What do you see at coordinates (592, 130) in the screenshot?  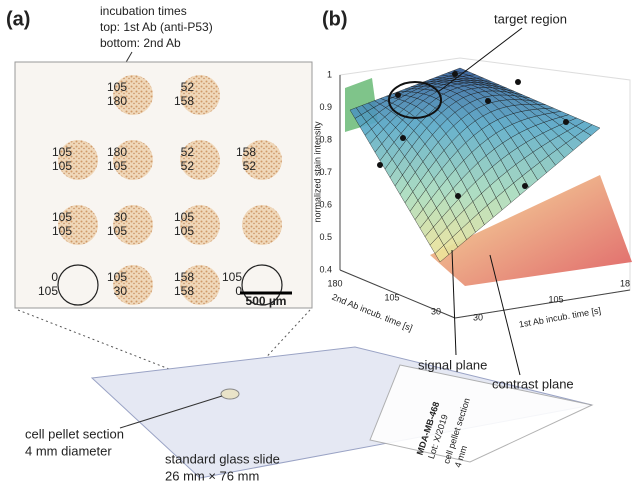 I see `surface-cell` at bounding box center [592, 130].